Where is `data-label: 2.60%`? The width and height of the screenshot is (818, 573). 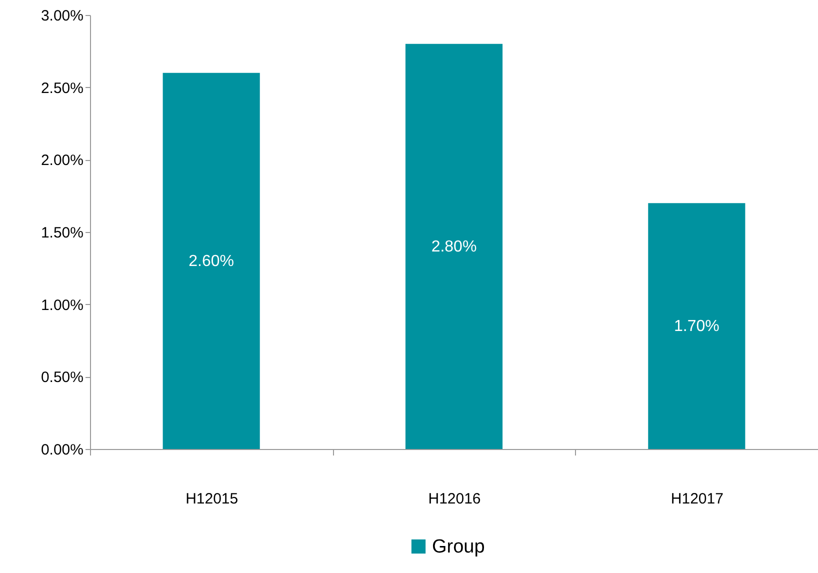
data-label: 2.60% is located at coordinates (211, 261).